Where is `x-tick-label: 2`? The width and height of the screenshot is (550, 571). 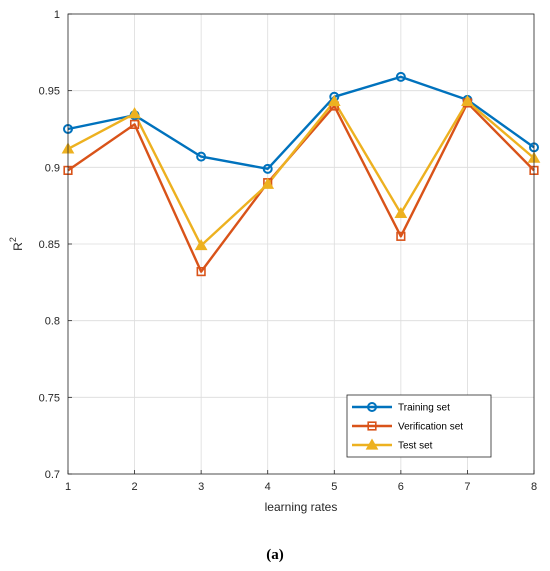 x-tick-label: 2 is located at coordinates (135, 487).